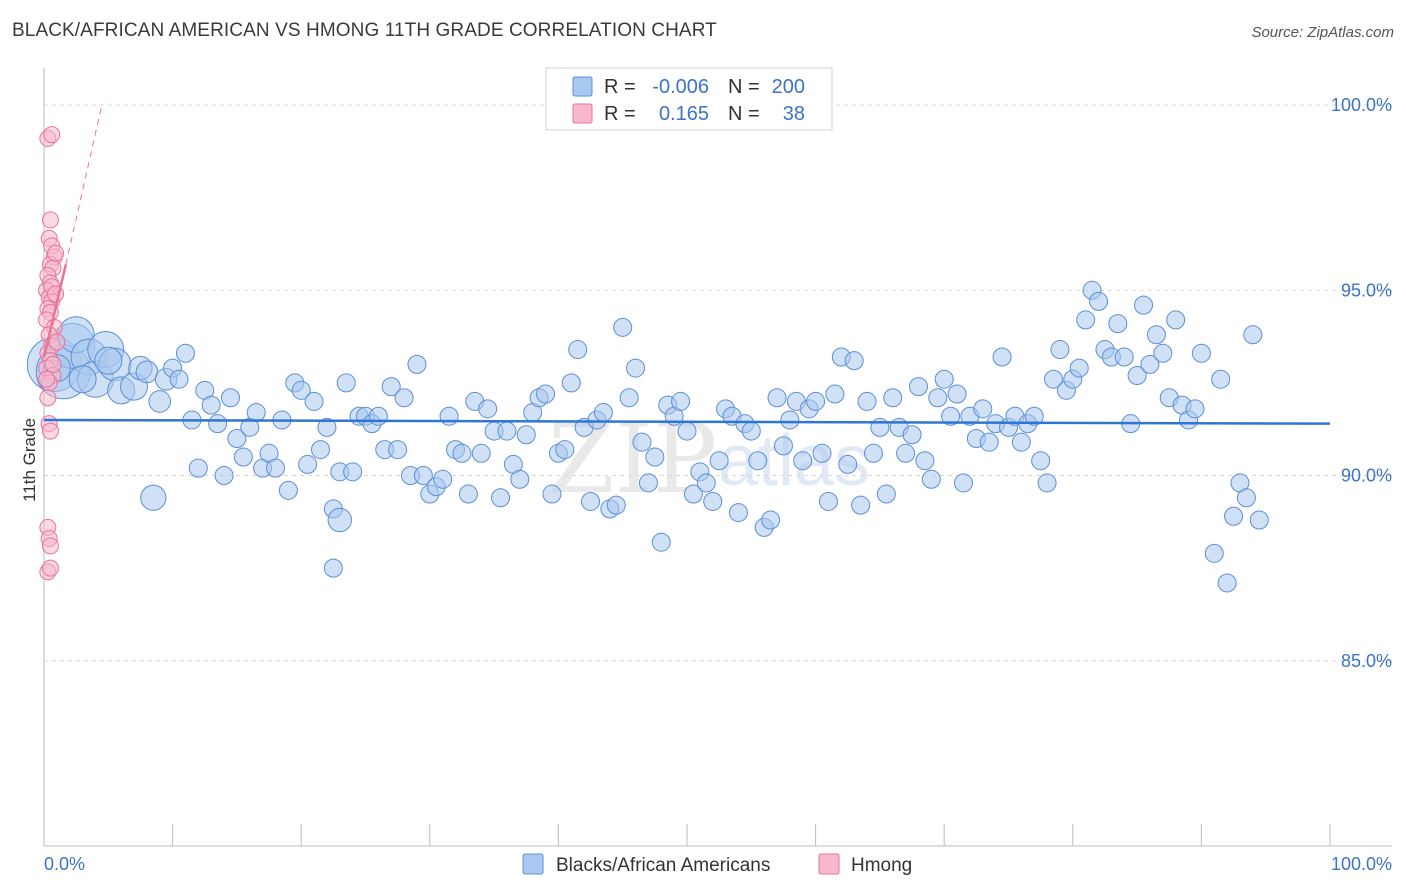  What do you see at coordinates (829, 864) in the screenshot?
I see `bottom-legend-swatch-pink` at bounding box center [829, 864].